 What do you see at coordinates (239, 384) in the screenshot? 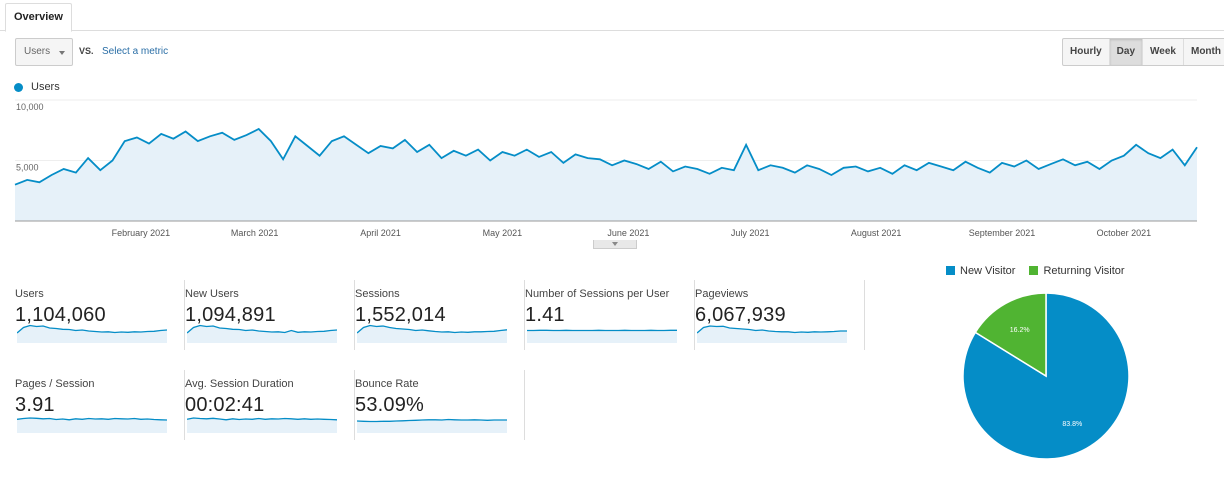
I see `metric-label: Avg. Session Duration` at bounding box center [239, 384].